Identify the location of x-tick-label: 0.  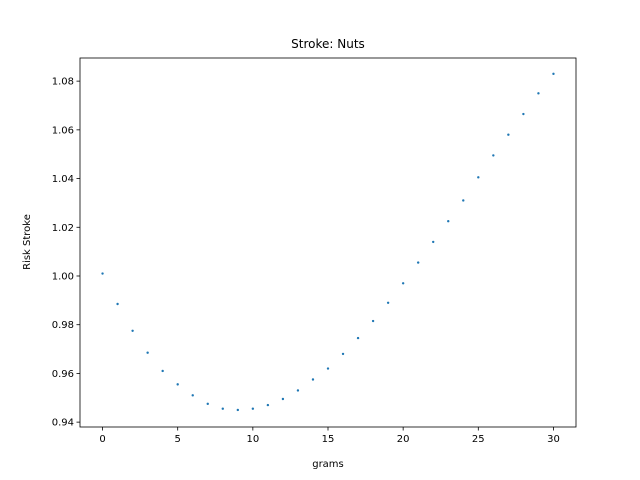
(102, 439).